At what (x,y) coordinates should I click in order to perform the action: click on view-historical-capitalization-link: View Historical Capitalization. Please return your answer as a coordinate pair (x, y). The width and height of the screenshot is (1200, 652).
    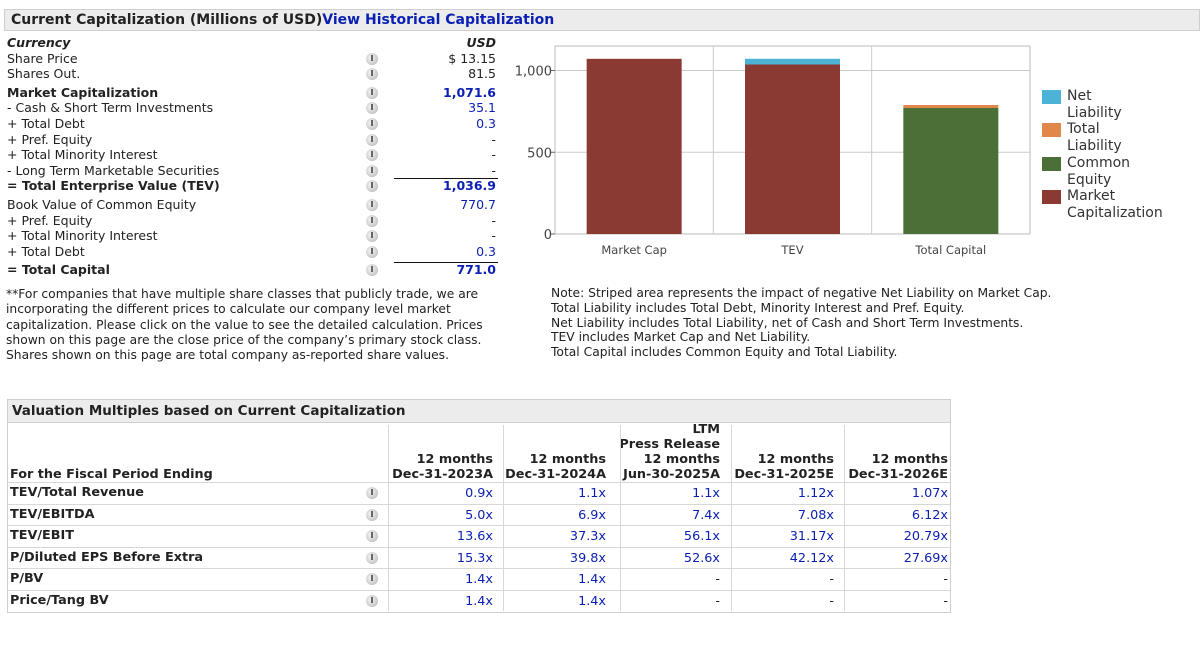
    Looking at the image, I should click on (438, 20).